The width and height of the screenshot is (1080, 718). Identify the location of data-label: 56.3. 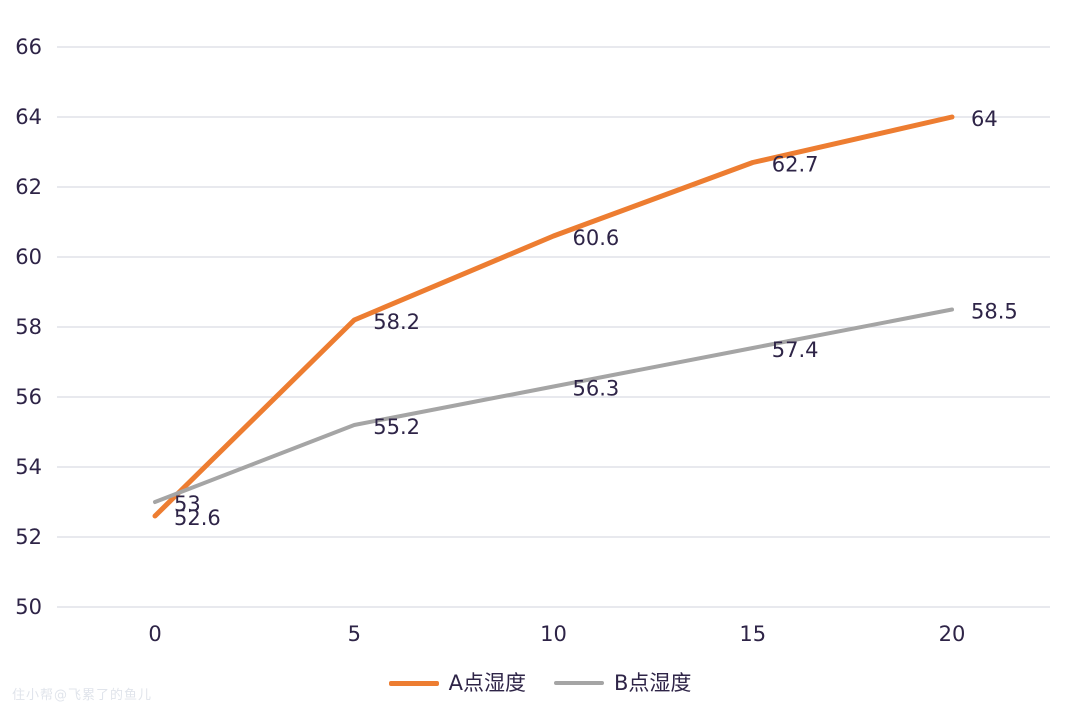
(596, 389).